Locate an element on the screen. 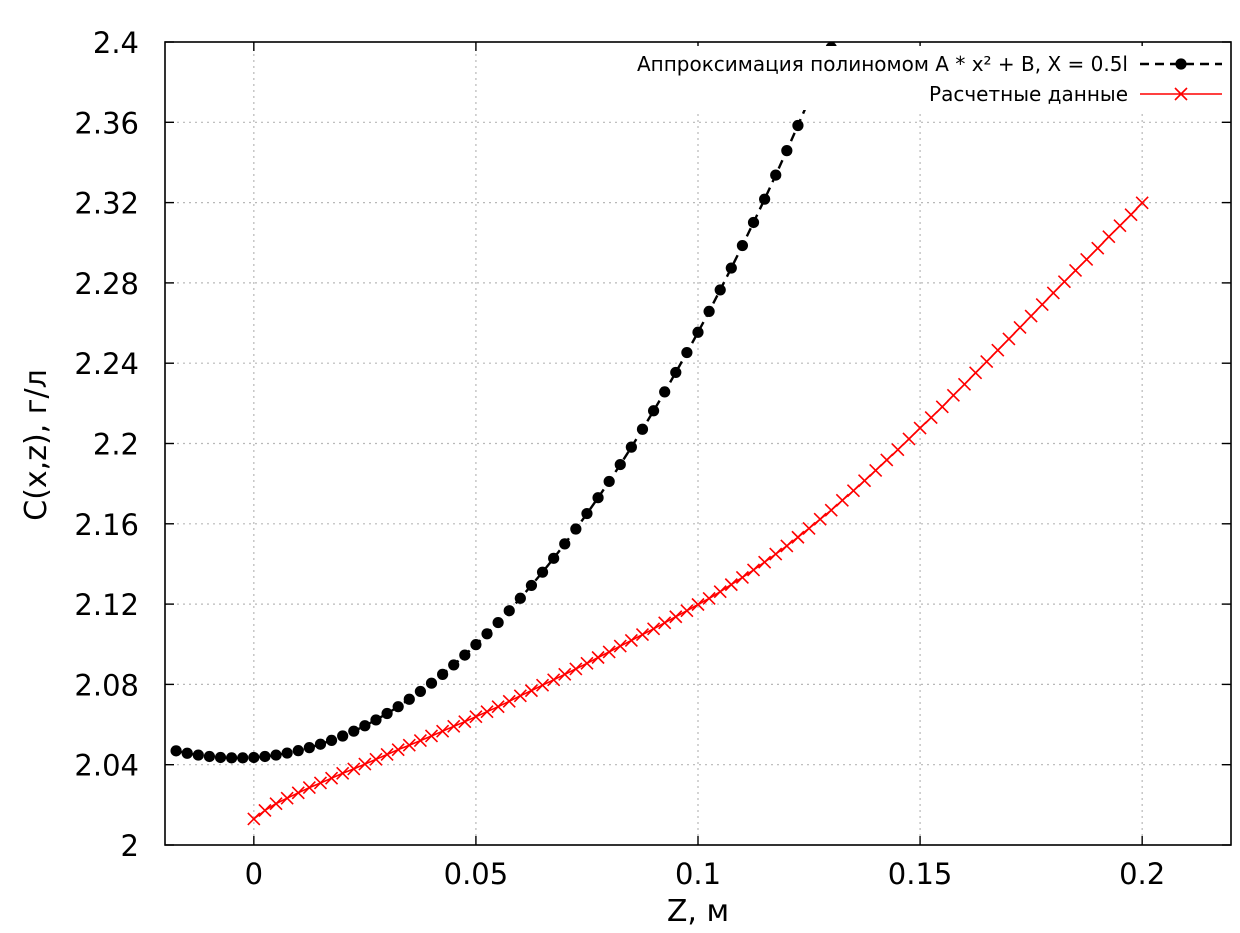 This screenshot has width=1240, height=933. x-tick-label: 0.1 is located at coordinates (698, 874).